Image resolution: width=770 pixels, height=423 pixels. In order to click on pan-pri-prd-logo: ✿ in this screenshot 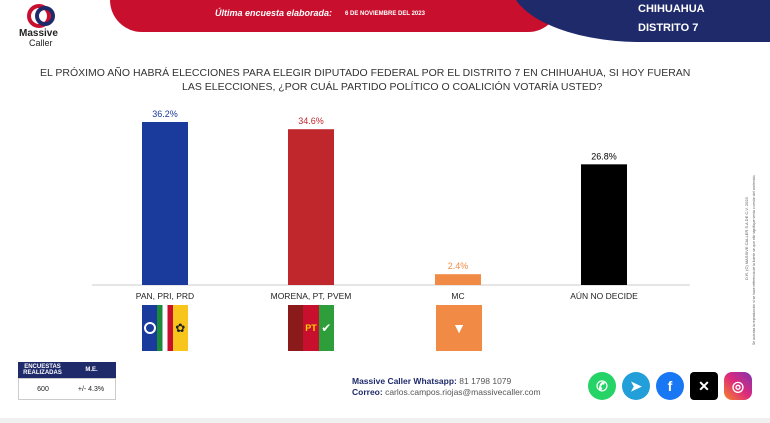, I will do `click(165, 328)`.